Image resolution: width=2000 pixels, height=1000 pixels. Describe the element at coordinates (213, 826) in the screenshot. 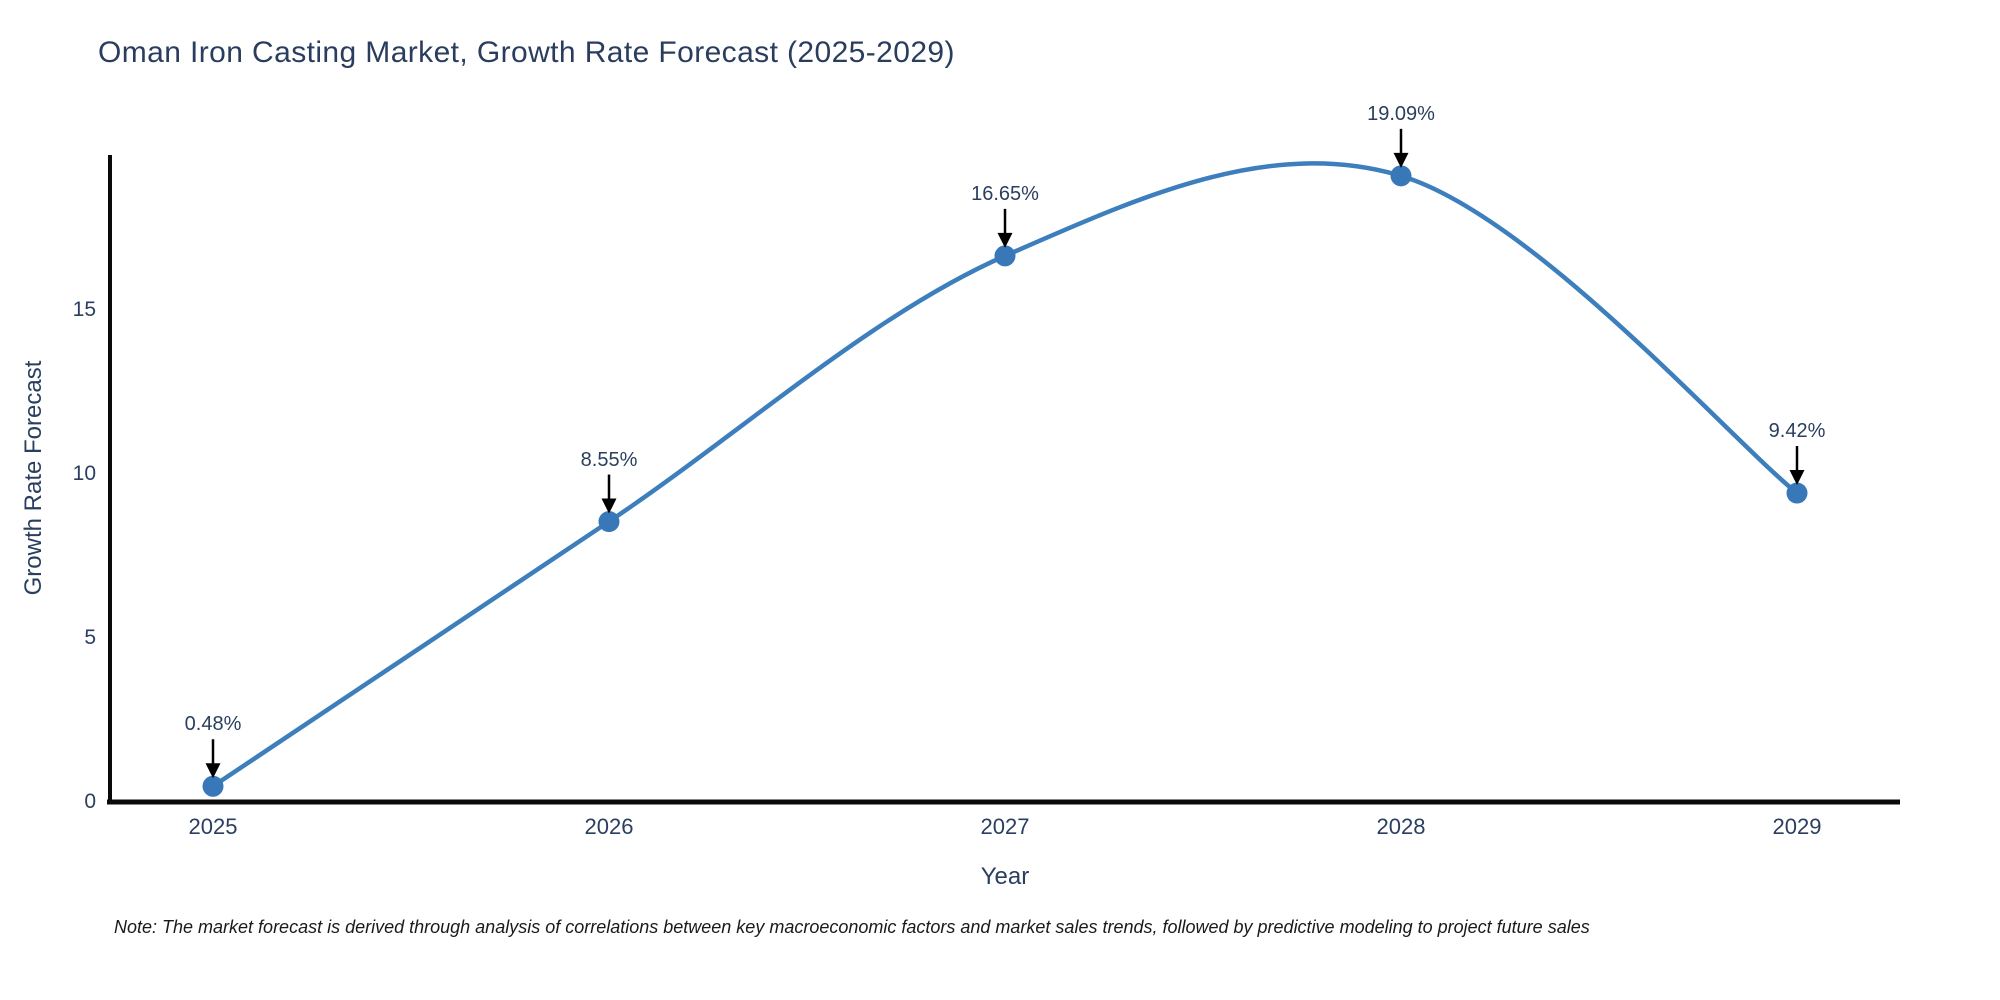

I see `x-tick-label: 2025` at that location.